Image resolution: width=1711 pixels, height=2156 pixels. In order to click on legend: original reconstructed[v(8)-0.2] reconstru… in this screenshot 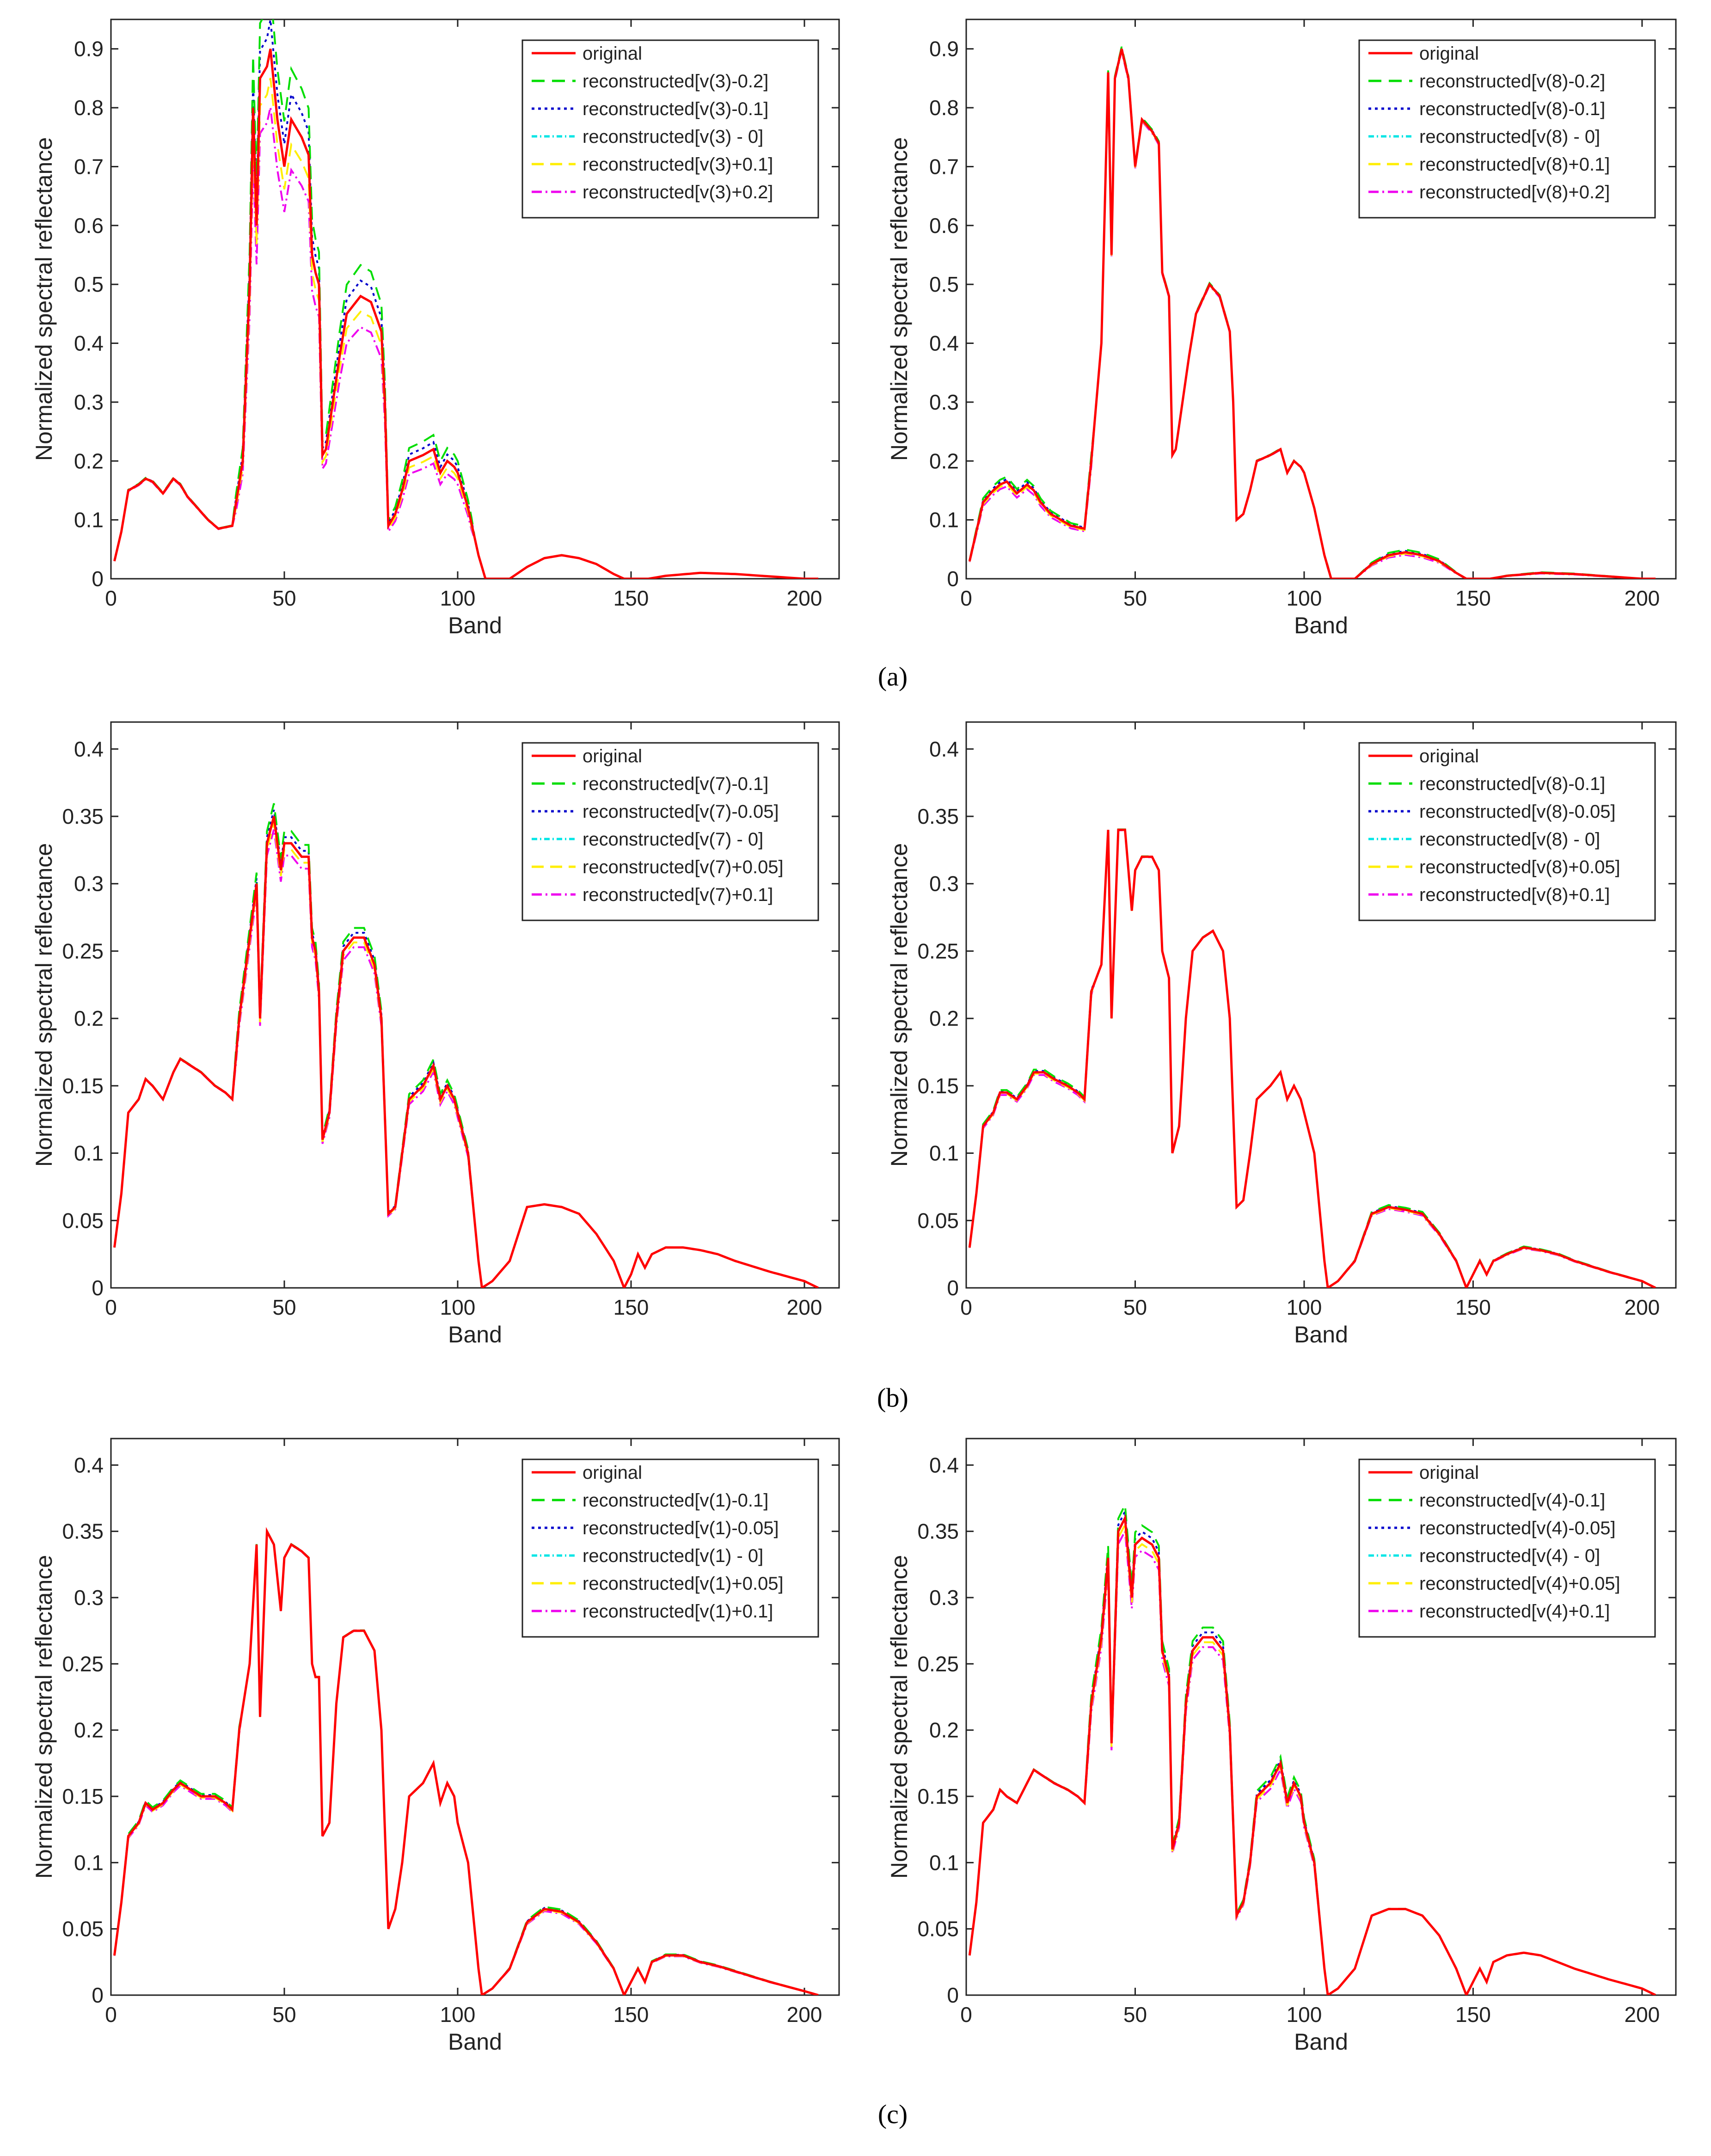, I will do `click(1507, 129)`.